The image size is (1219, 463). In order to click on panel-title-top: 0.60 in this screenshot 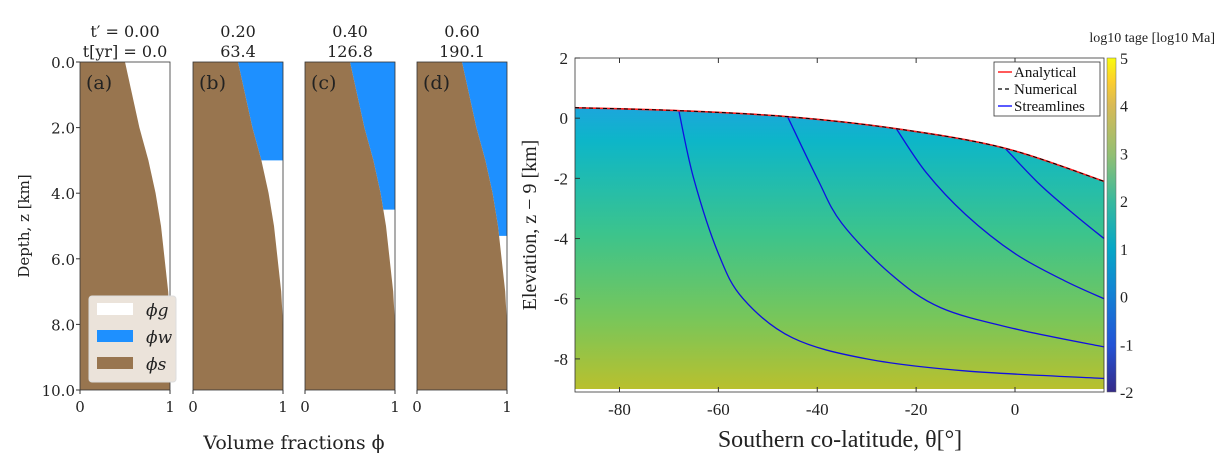, I will do `click(462, 31)`.